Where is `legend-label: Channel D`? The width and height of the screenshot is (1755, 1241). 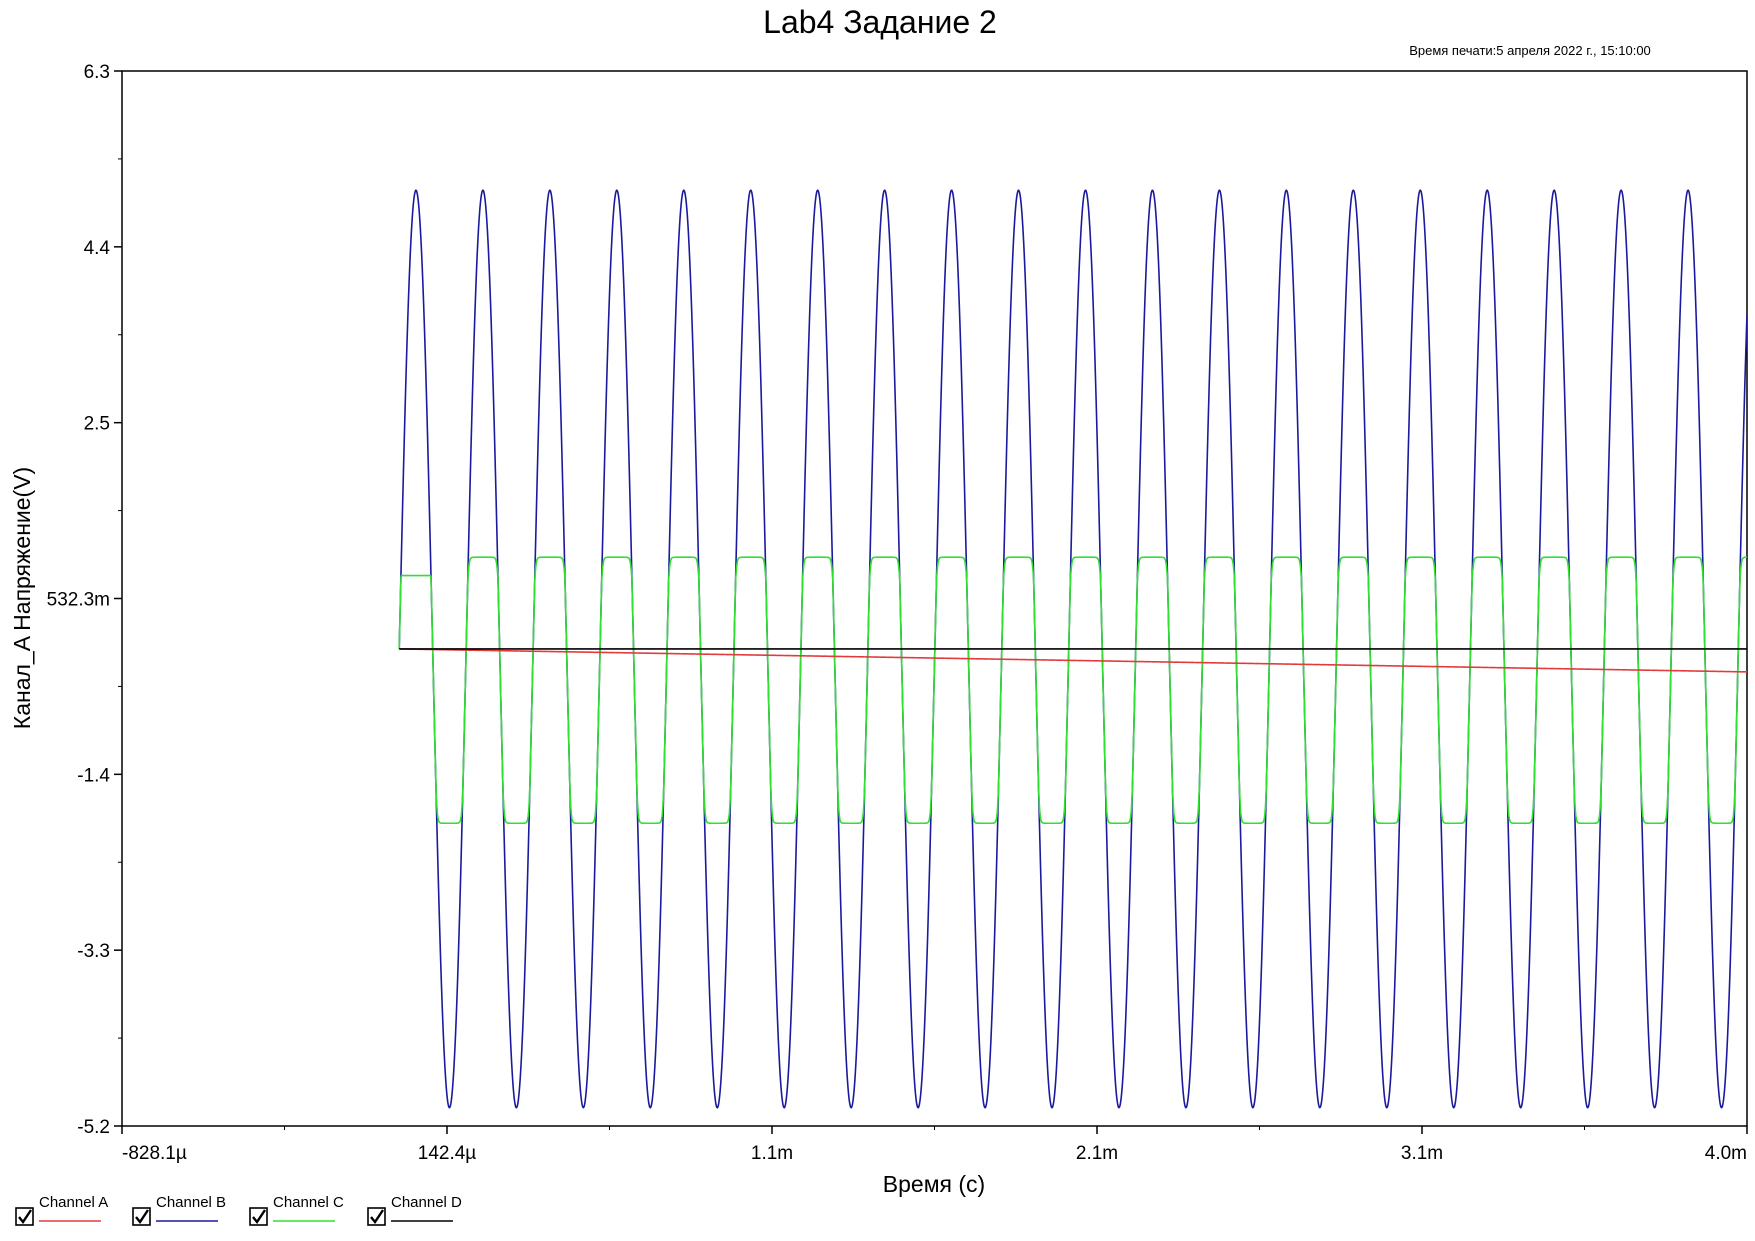
legend-label: Channel D is located at coordinates (426, 1202).